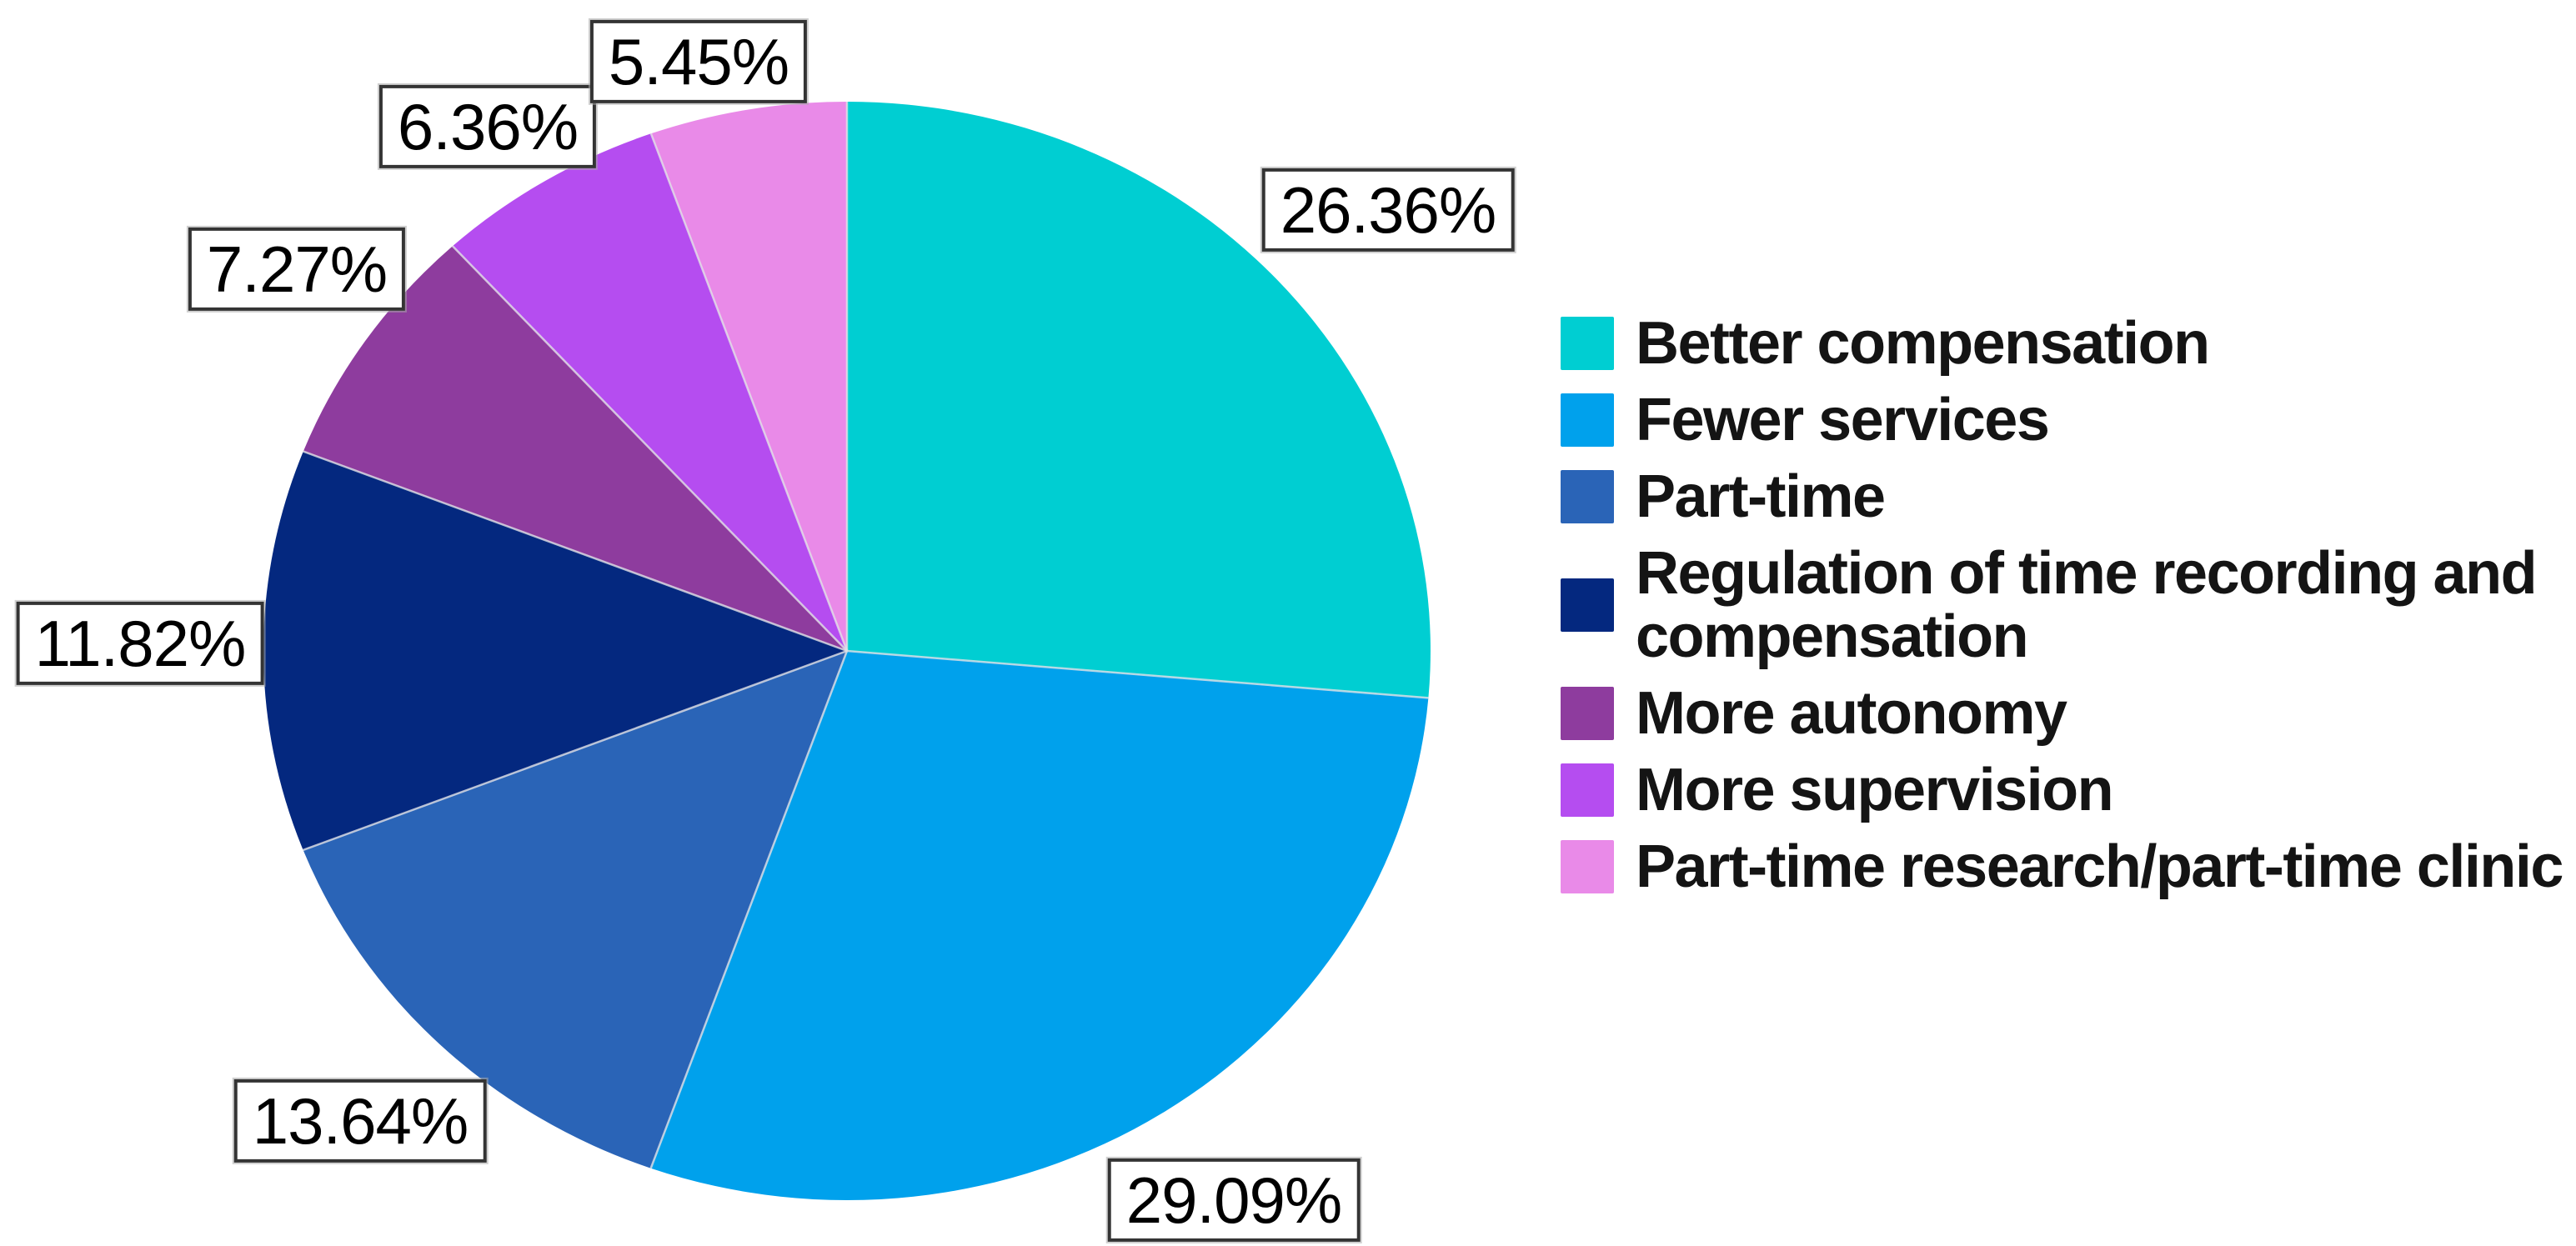  Describe the element at coordinates (140, 643) in the screenshot. I see `slice-label-regulation-of-time-recording-and-compensation: 11.82%` at that location.